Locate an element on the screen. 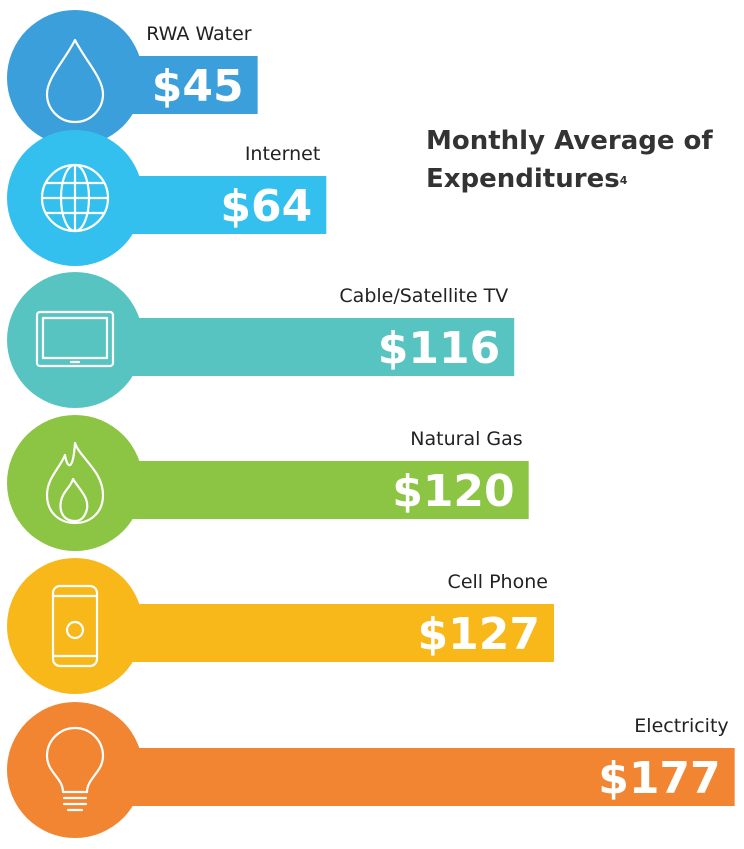  value-label: $127 is located at coordinates (479, 634).